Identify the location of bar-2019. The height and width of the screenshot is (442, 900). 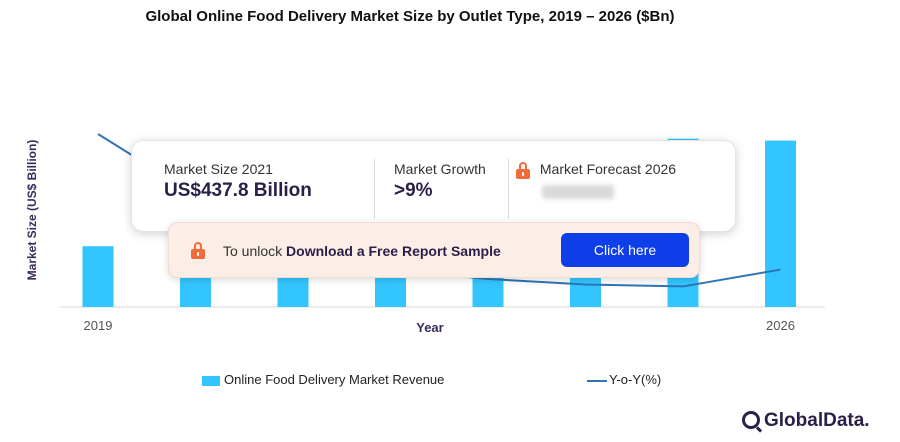
(98, 276).